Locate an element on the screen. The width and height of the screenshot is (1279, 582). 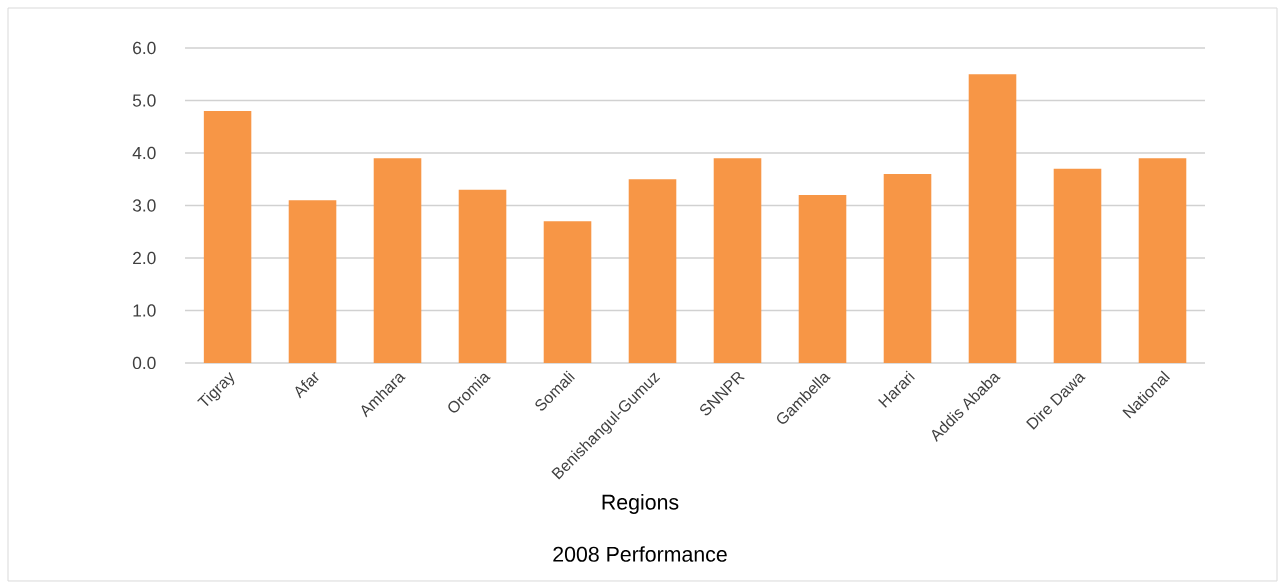
x-axis-title: Regions is located at coordinates (640, 504).